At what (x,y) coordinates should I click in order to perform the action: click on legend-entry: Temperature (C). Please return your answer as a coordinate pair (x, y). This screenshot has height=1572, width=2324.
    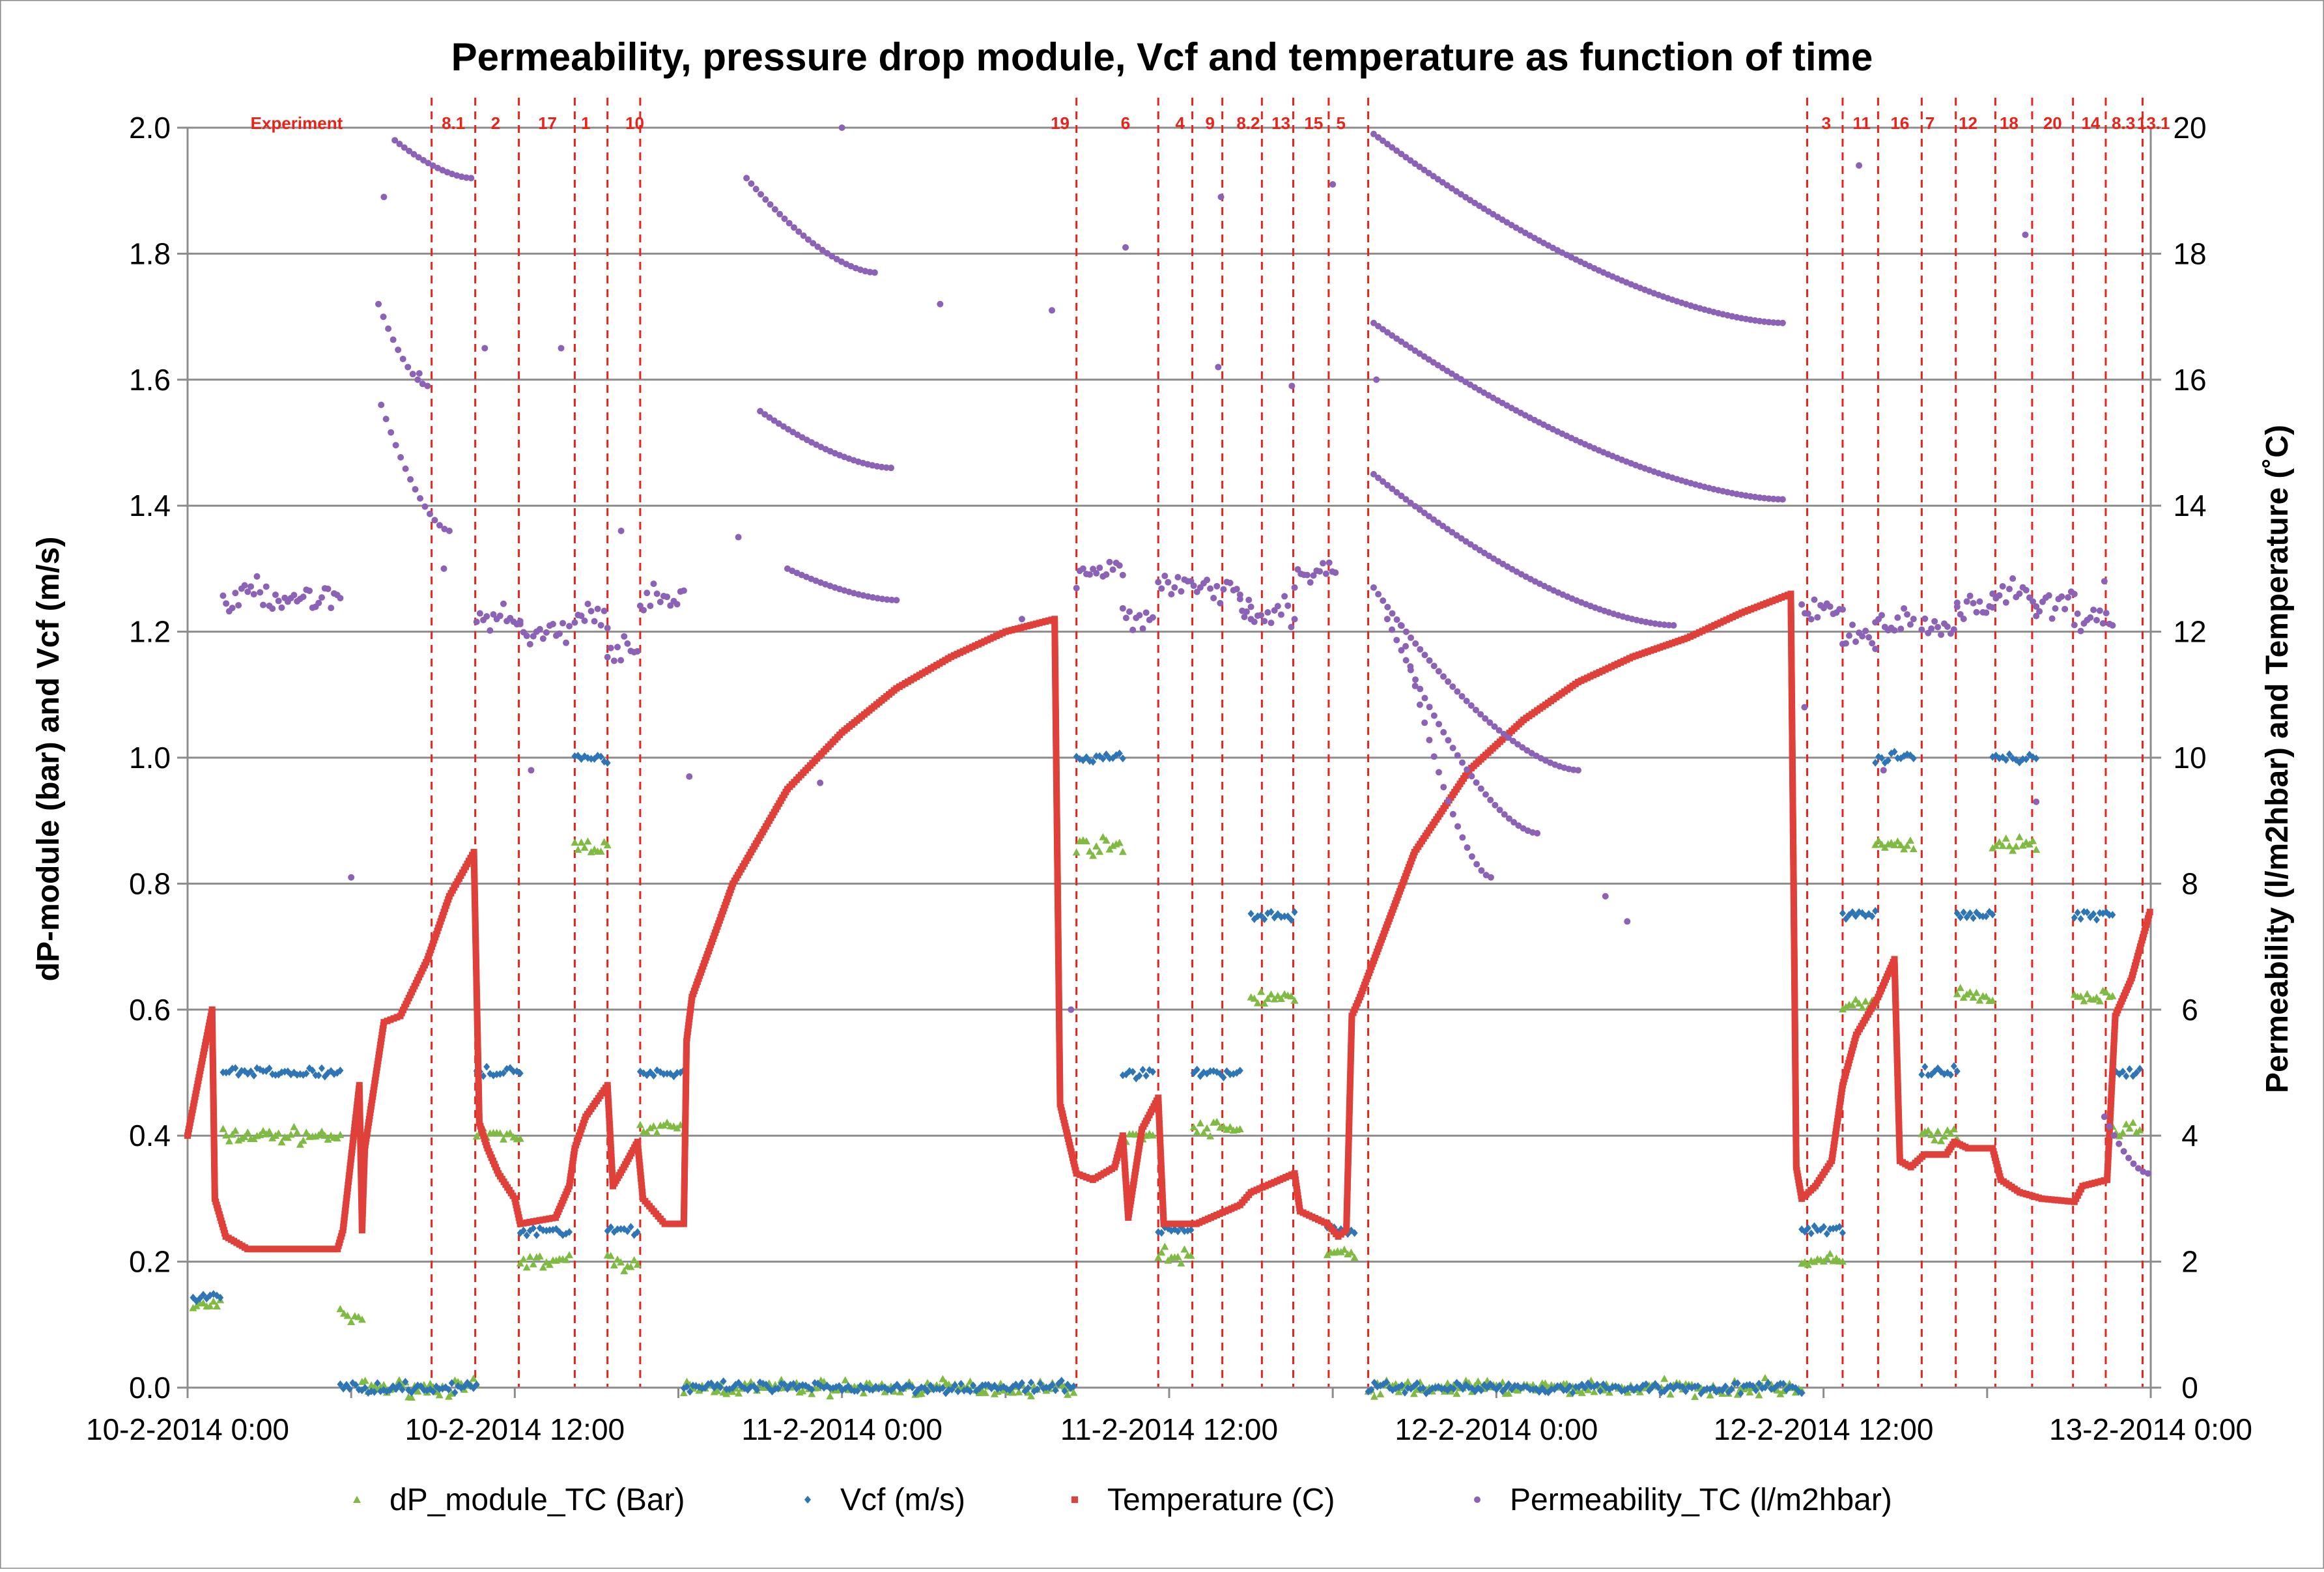
    Looking at the image, I should click on (1203, 1500).